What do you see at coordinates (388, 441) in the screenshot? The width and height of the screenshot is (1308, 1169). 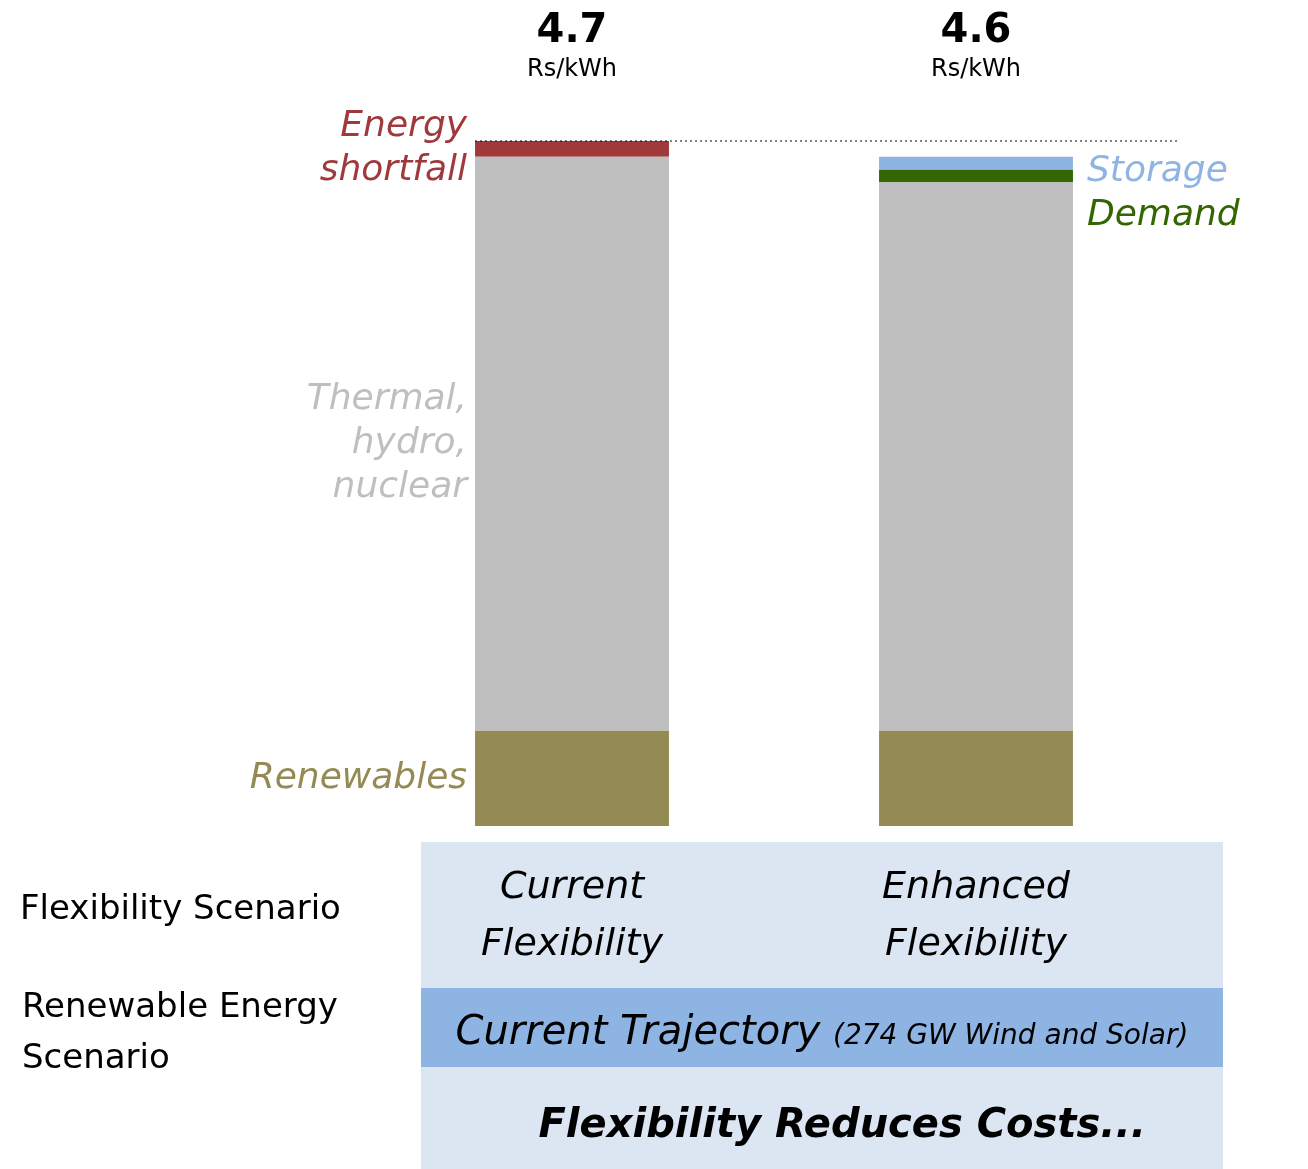 I see `series-label: Thermal, hydro, nuclear` at bounding box center [388, 441].